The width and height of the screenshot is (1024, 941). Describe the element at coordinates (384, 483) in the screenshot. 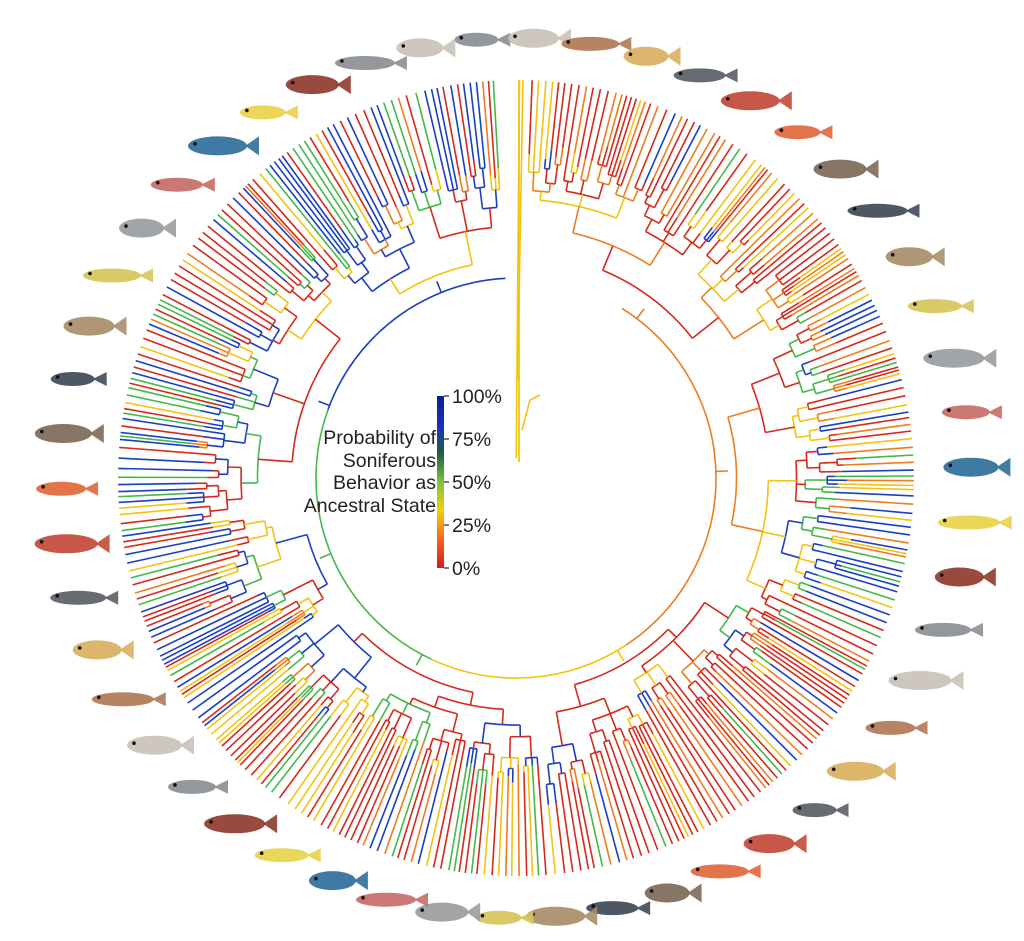

I see `legend-title-line-3: Behavior as` at that location.